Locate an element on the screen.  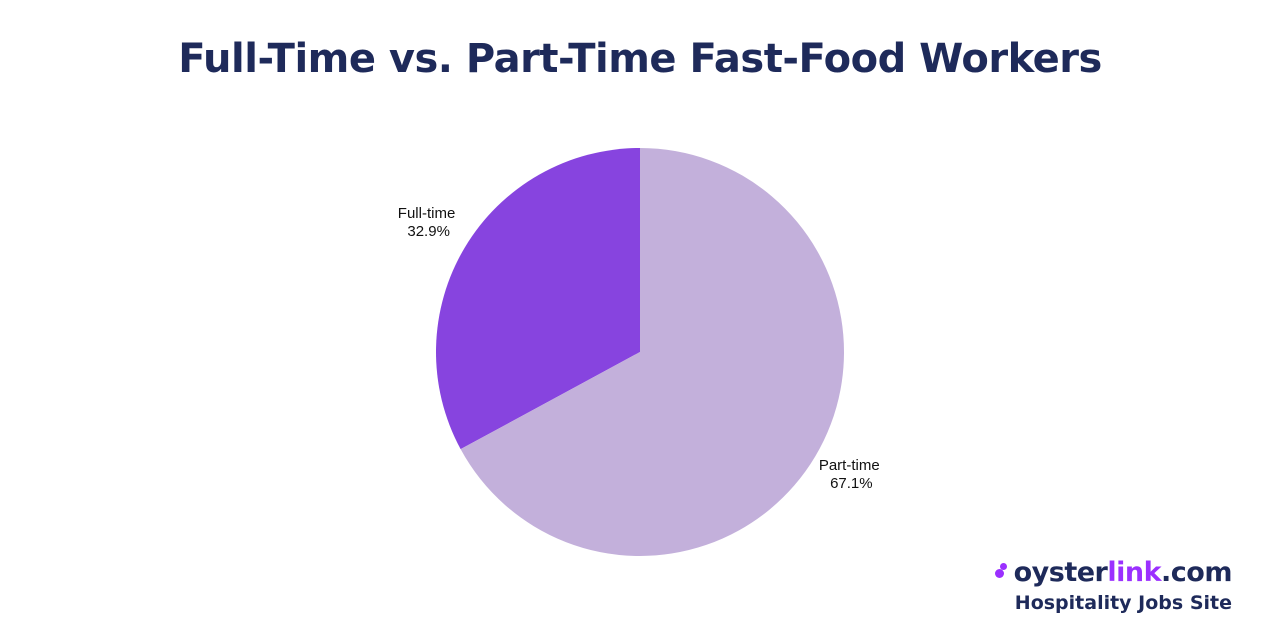
pie-slice-full-time is located at coordinates (538, 299).